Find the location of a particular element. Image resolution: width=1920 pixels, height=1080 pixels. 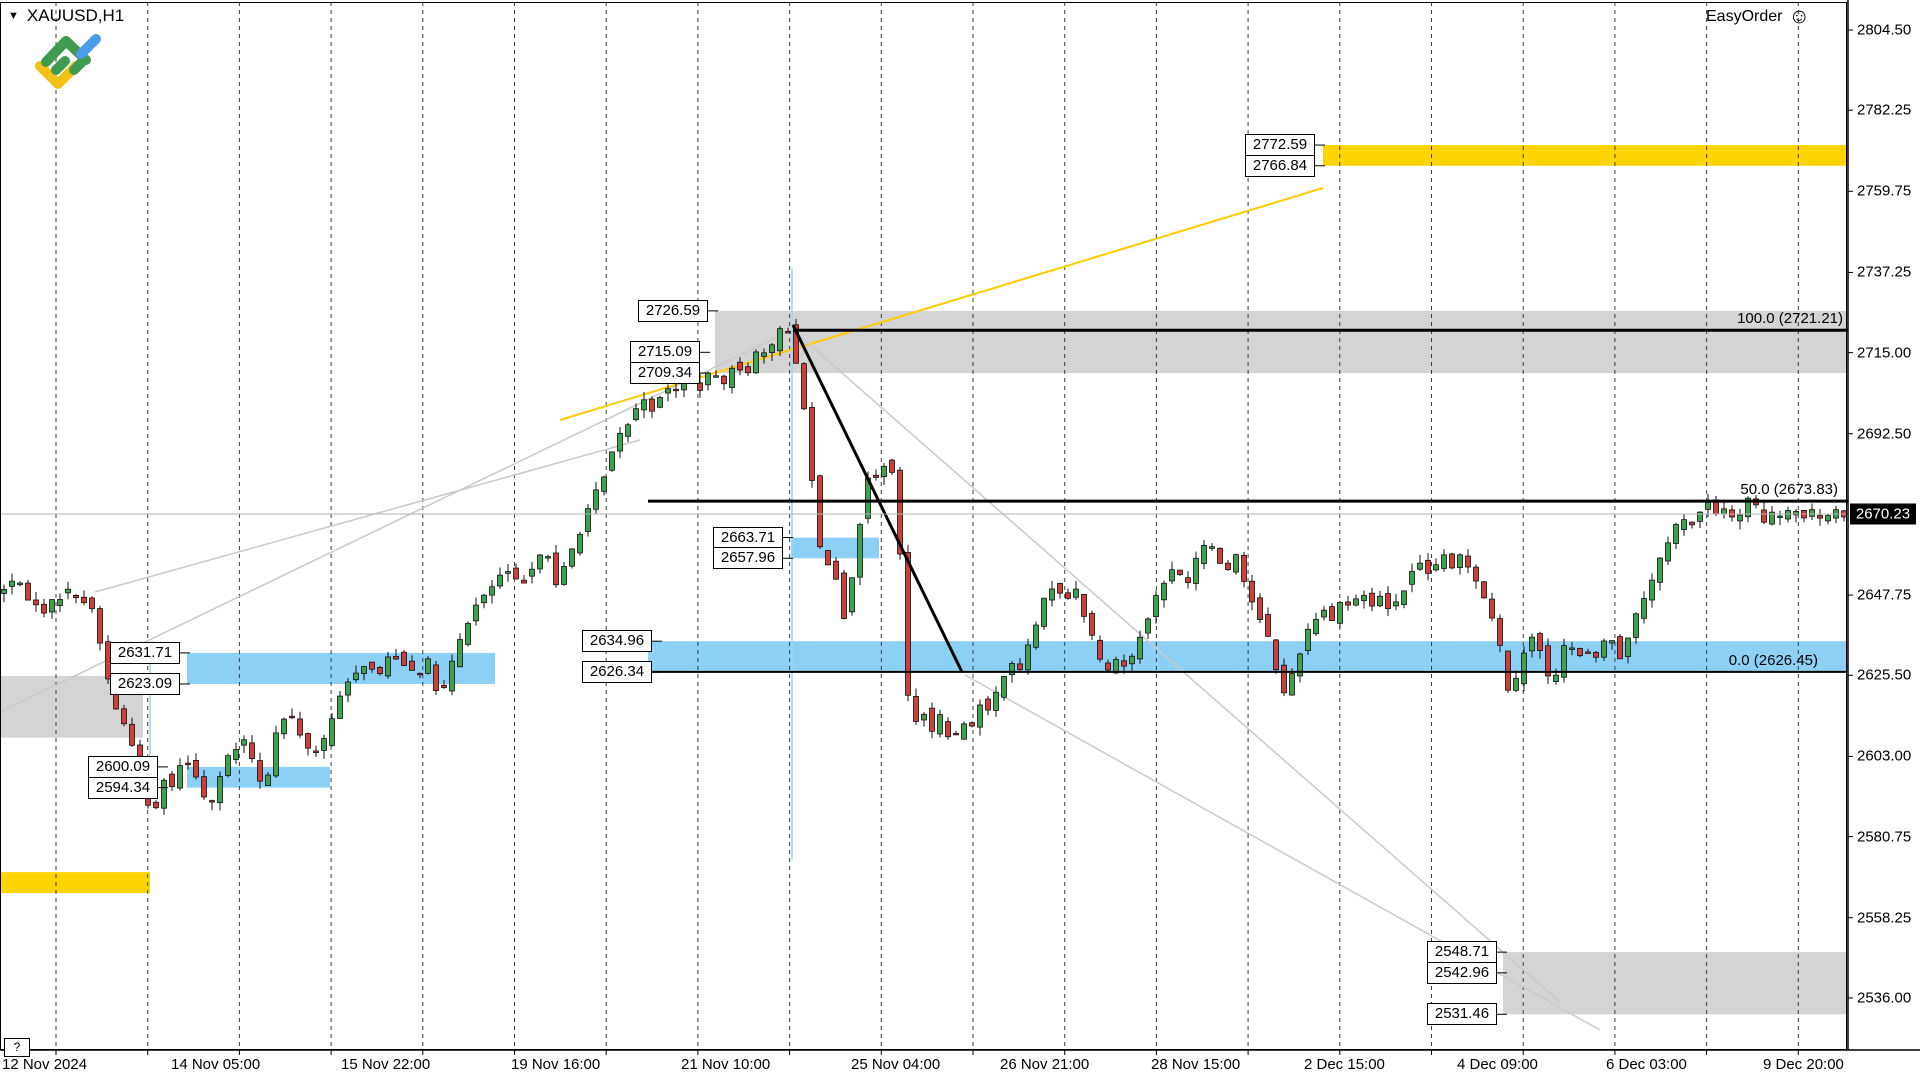

price-axis-label: 2759.75 is located at coordinates (1884, 191).